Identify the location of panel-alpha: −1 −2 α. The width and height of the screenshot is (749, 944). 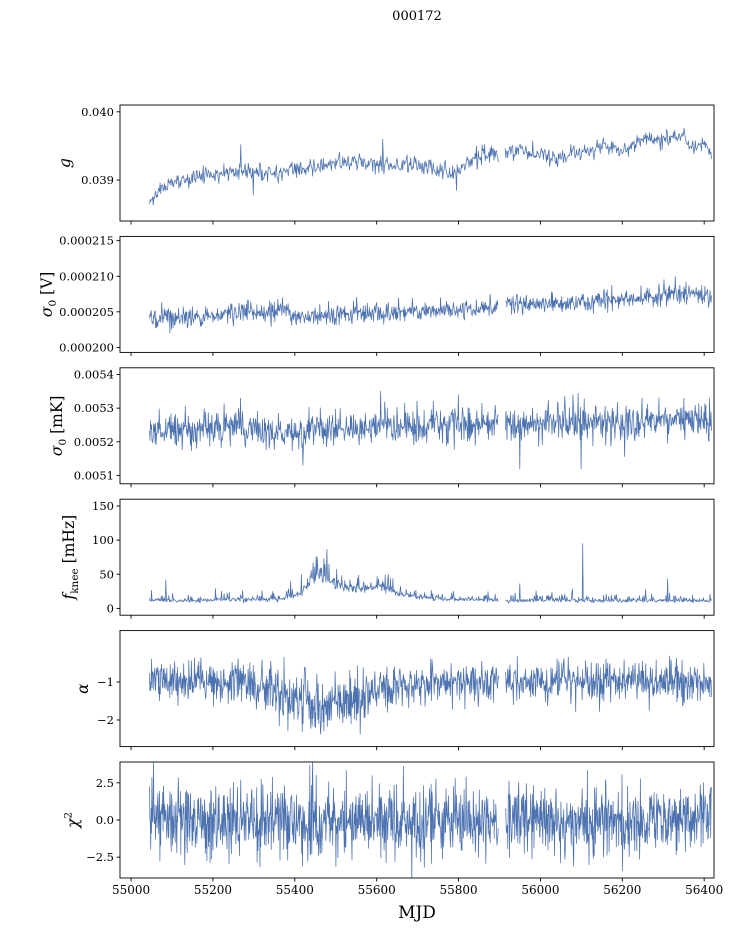
(394, 690).